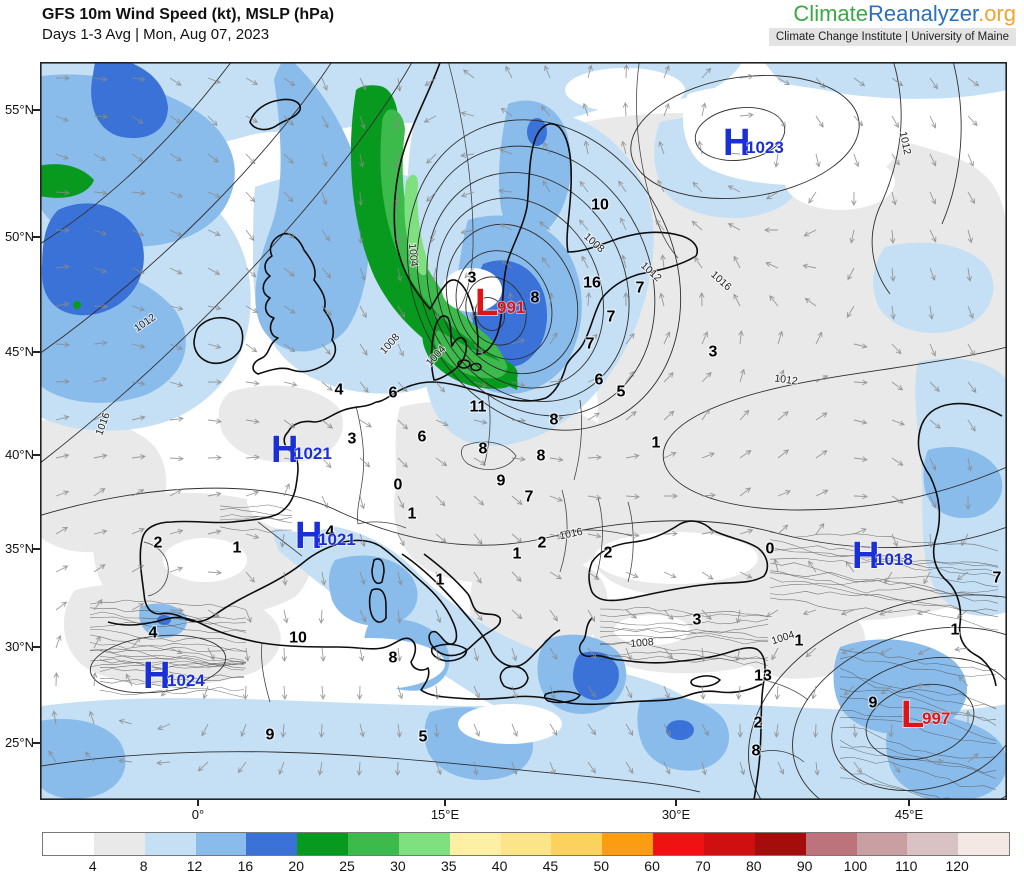 The image size is (1024, 874). I want to click on wind-speed-label: 3, so click(472, 278).